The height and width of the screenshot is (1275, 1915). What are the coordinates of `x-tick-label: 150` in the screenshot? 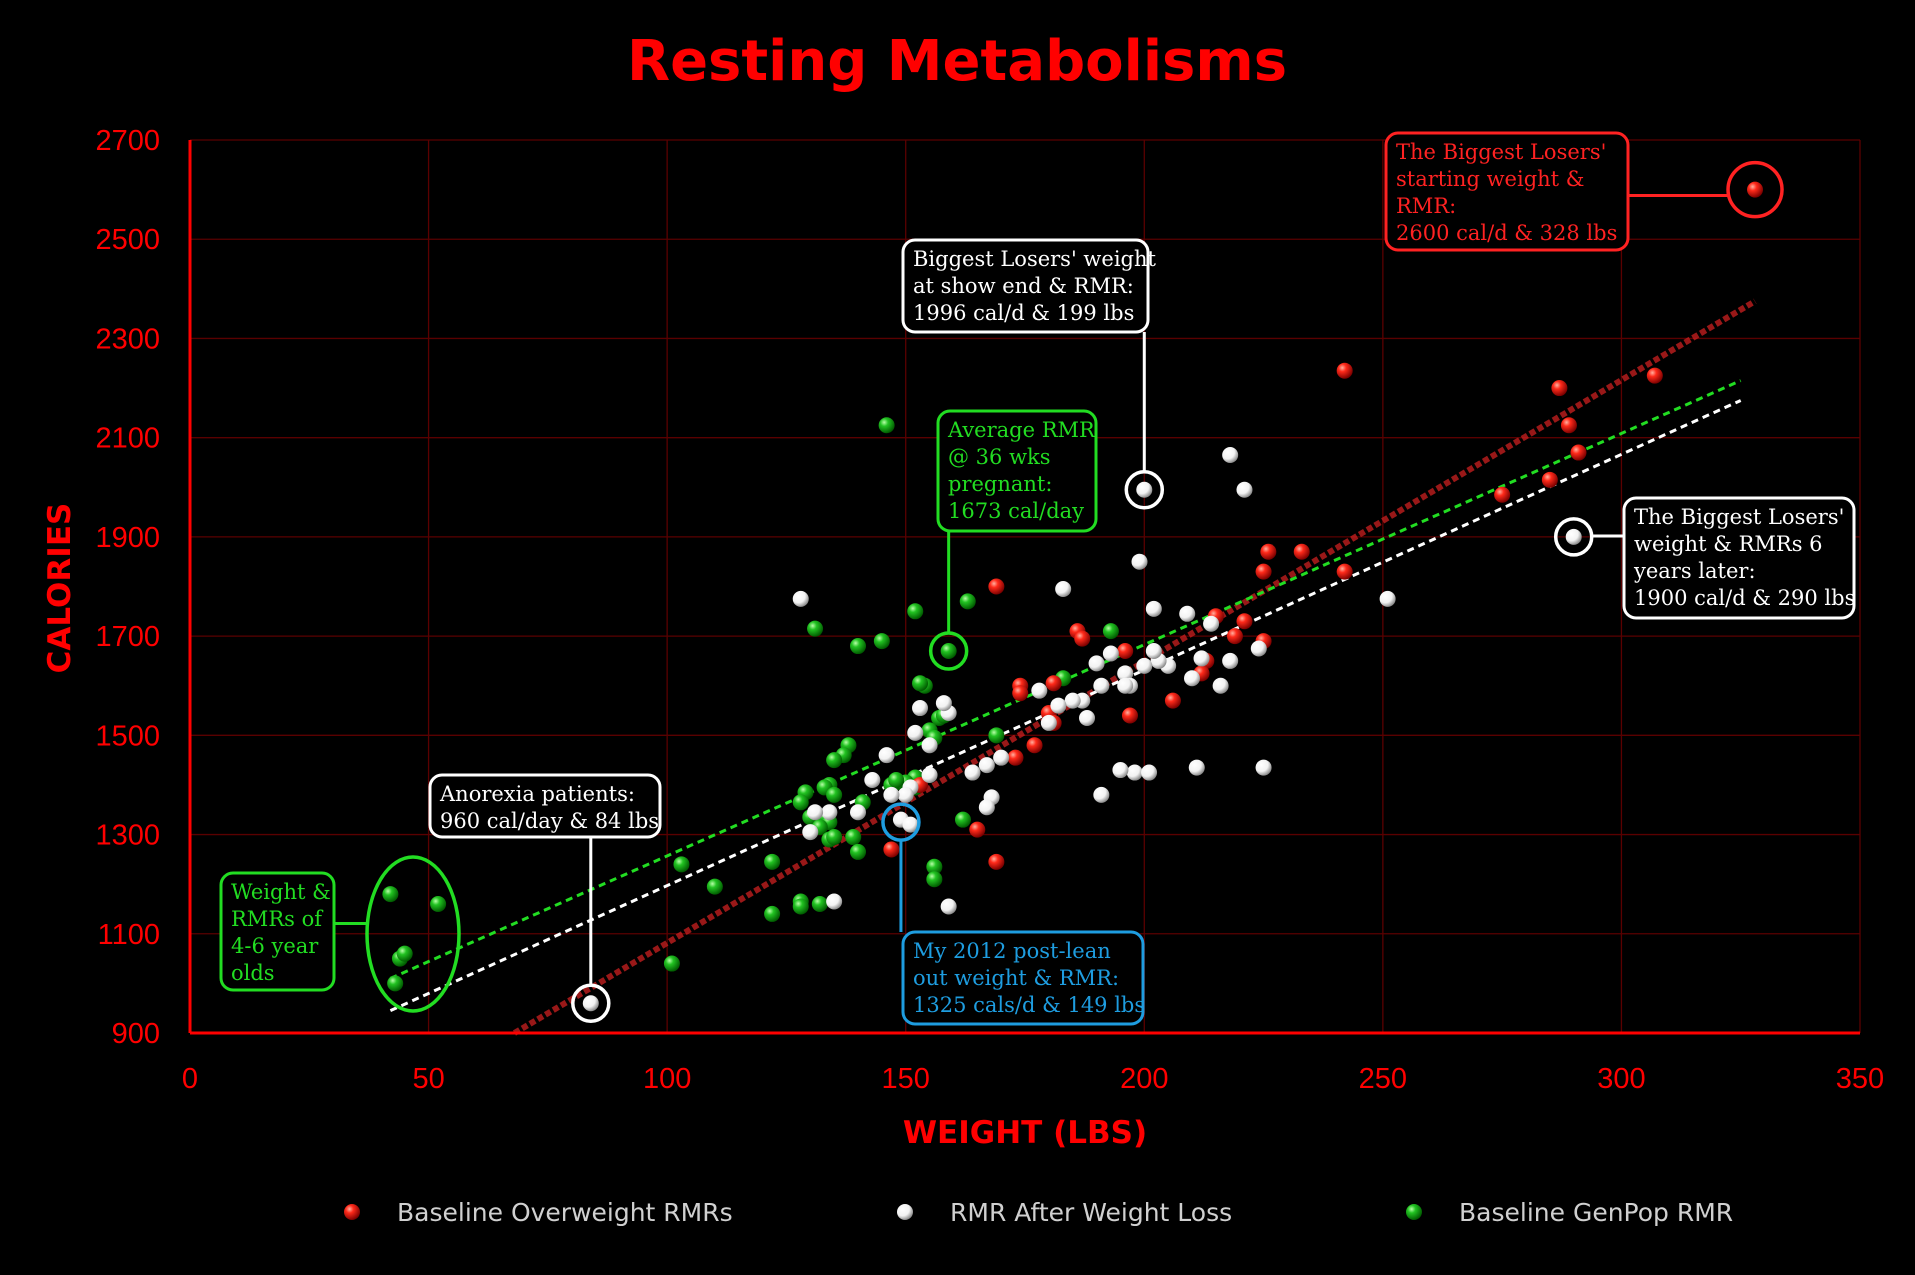 It's located at (906, 1079).